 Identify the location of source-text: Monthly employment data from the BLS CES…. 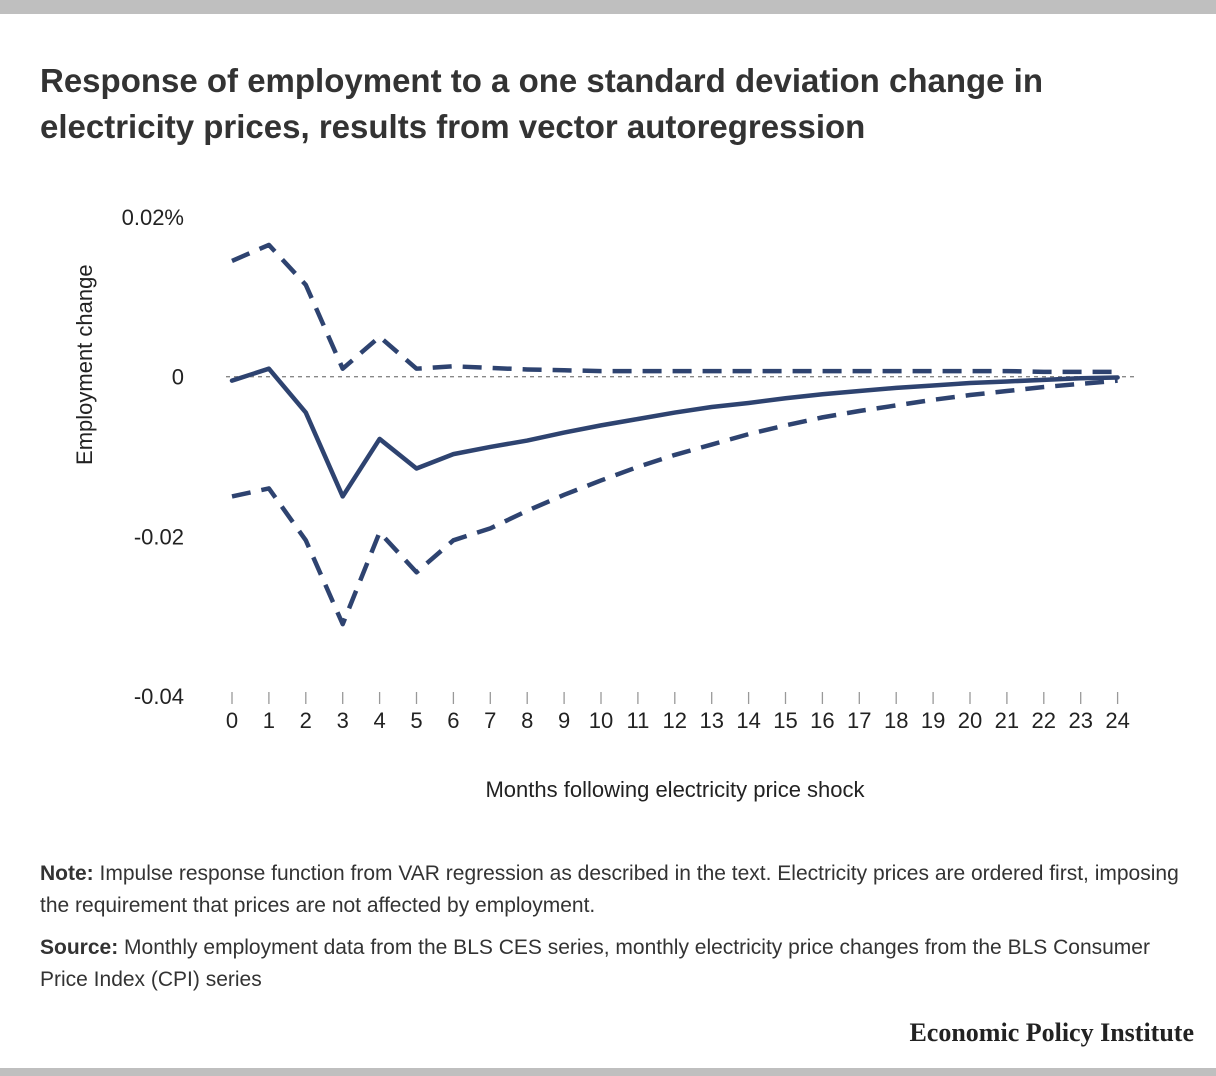
(595, 963).